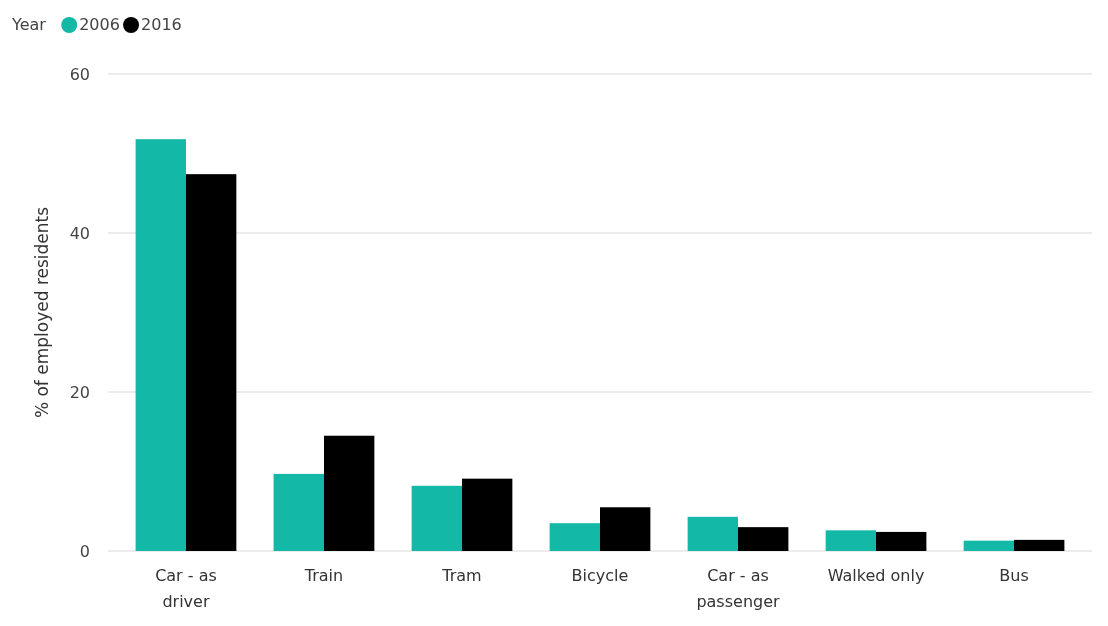 The image size is (1108, 626). What do you see at coordinates (161, 24) in the screenshot?
I see `legend-label: 2016` at bounding box center [161, 24].